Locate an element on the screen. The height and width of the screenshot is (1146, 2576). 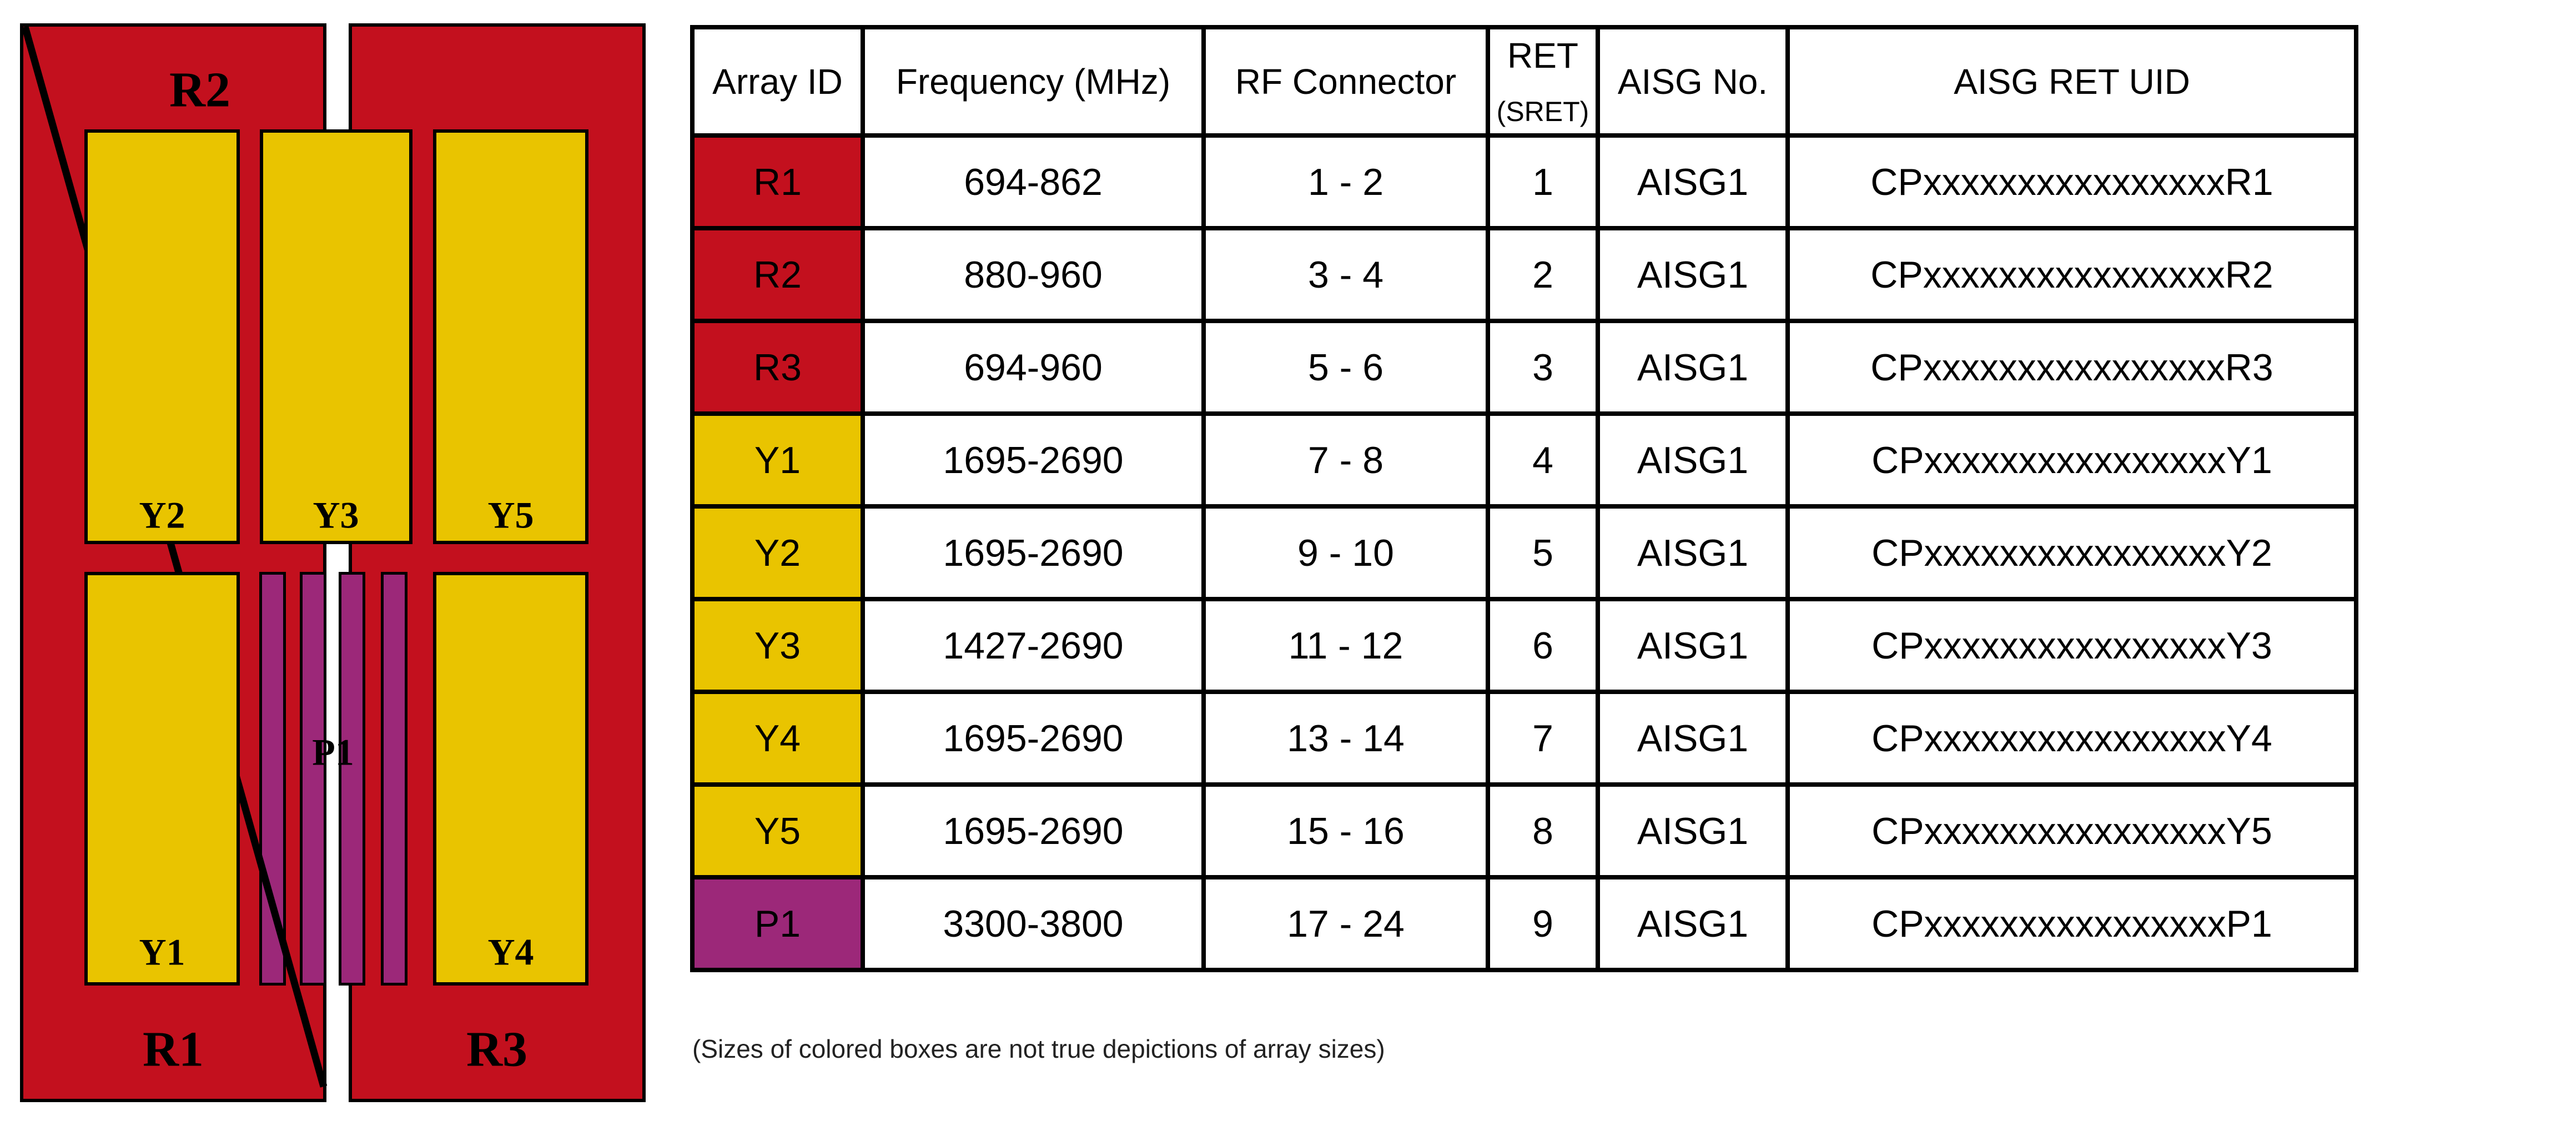
array-id-cell: Y1 is located at coordinates (778, 460).